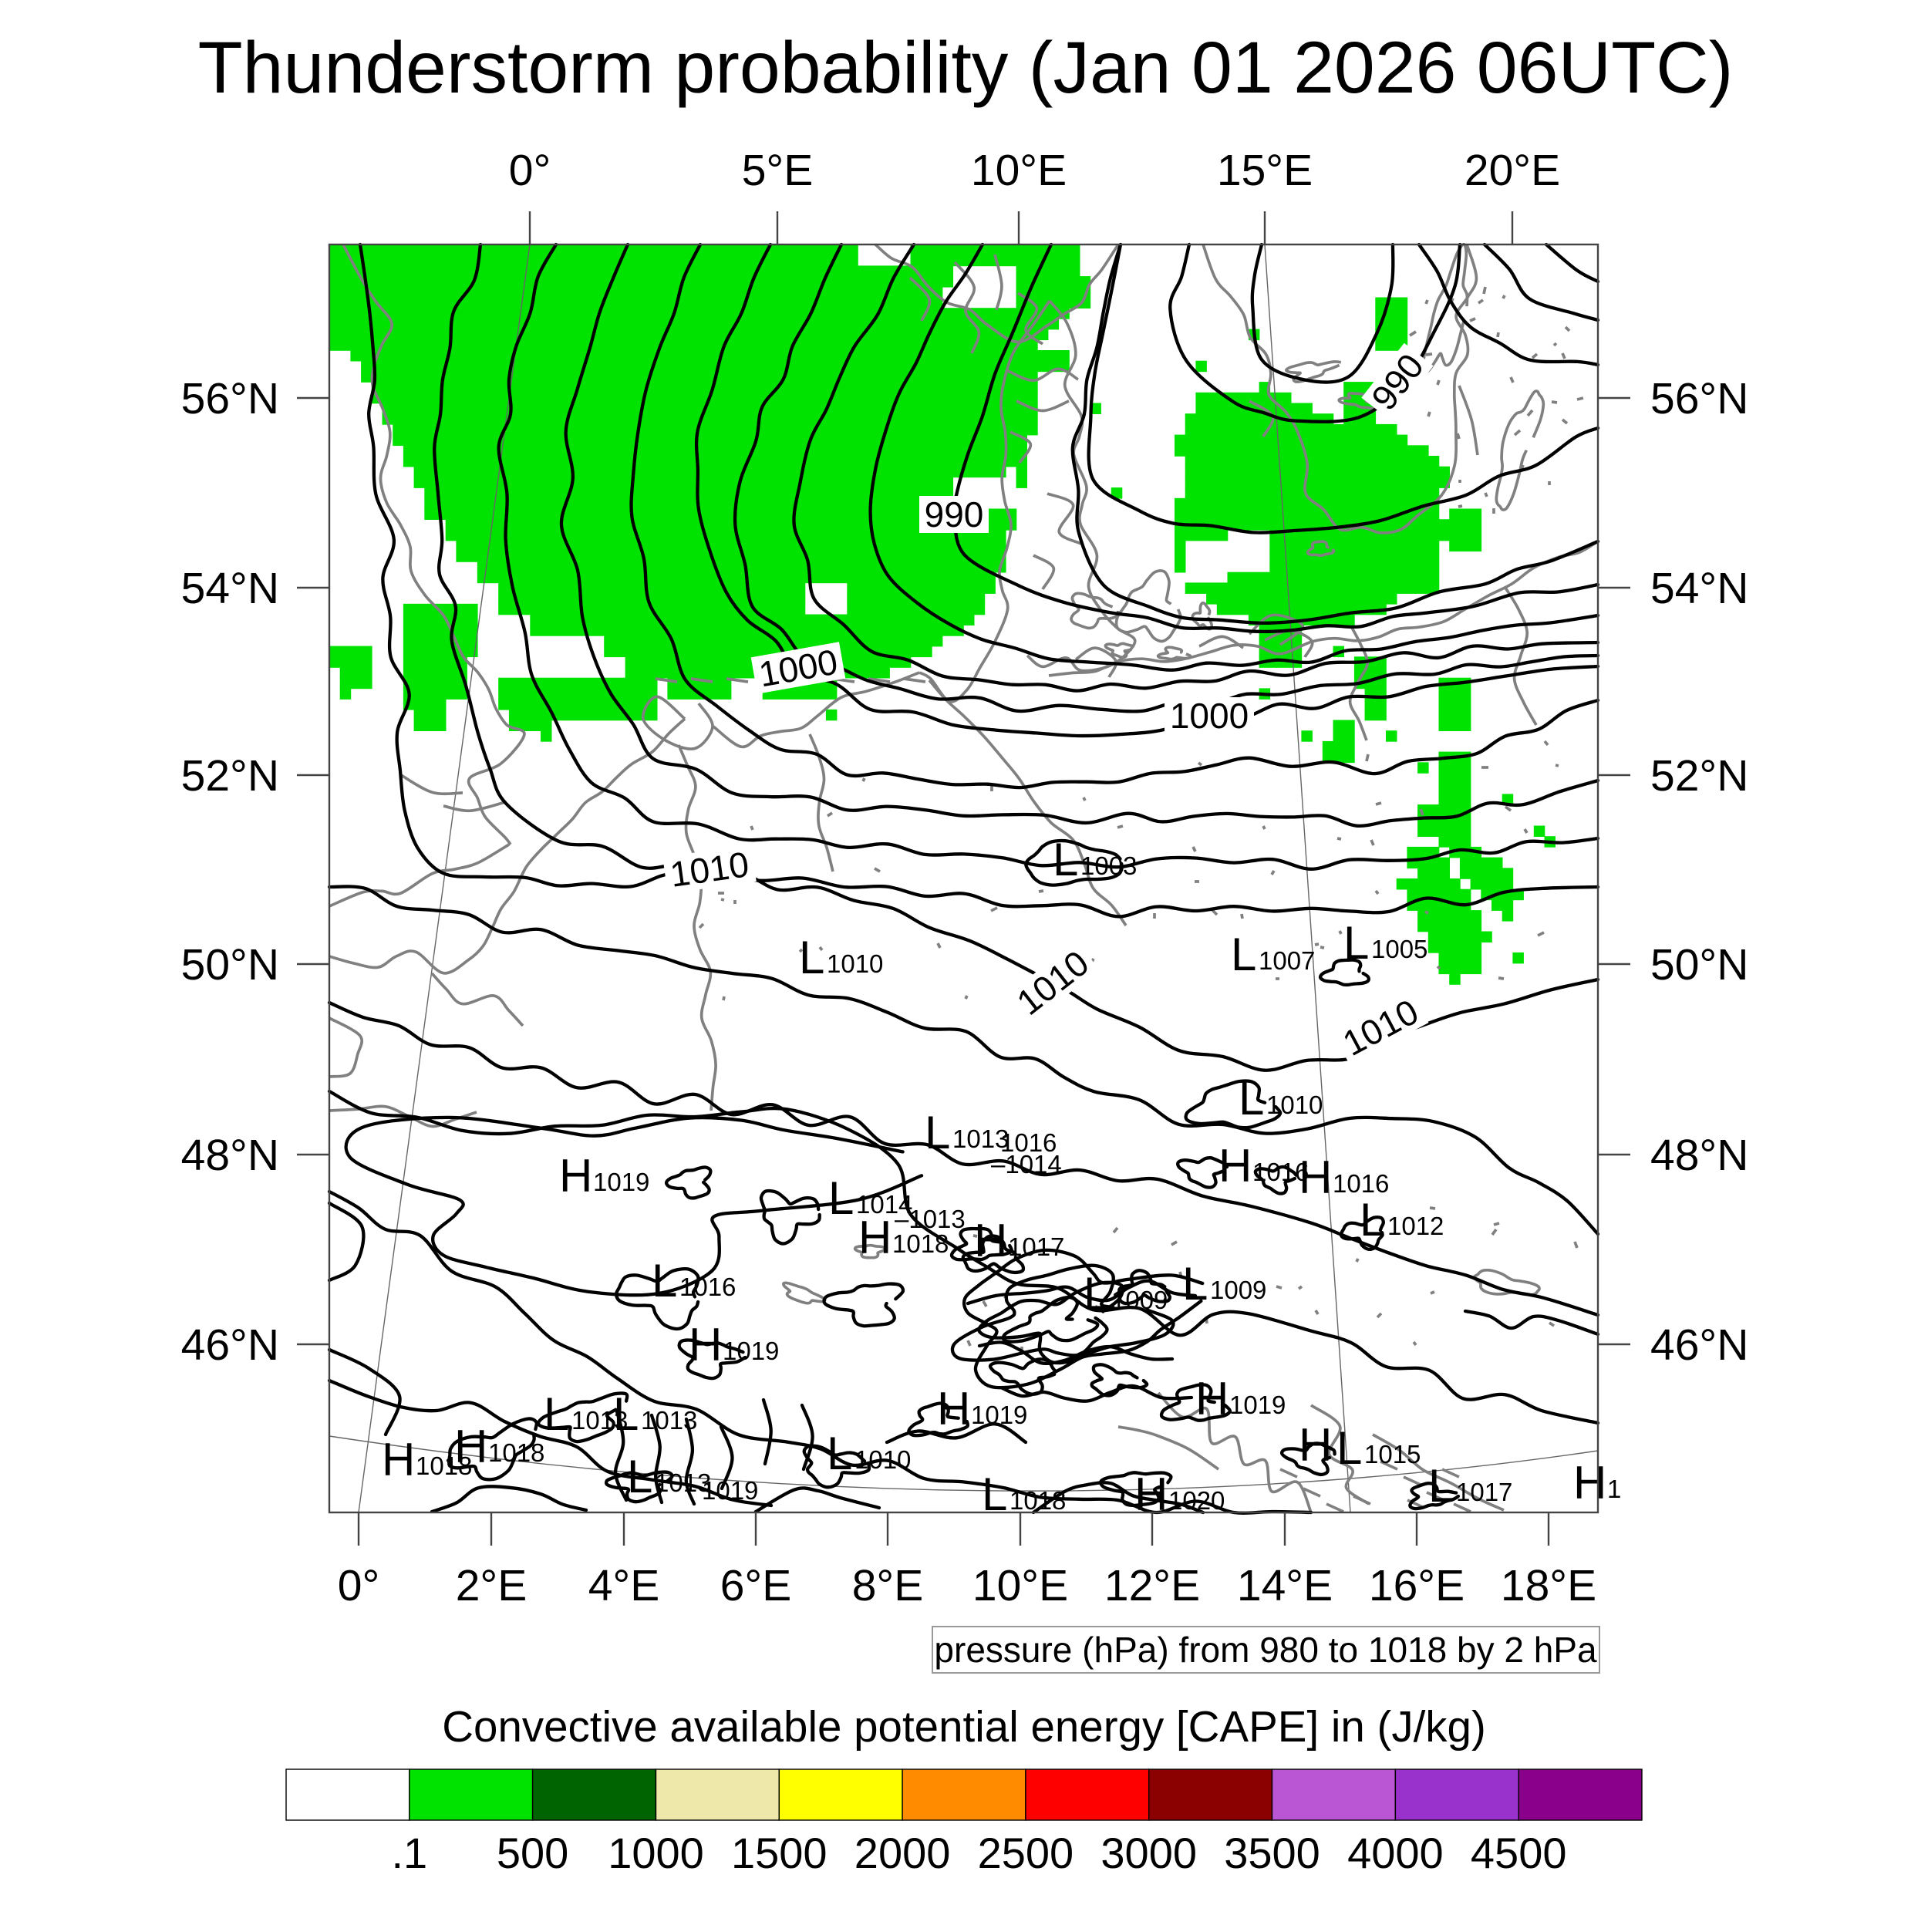  What do you see at coordinates (1152, 1585) in the screenshot?
I see `svg-text: 12°E` at bounding box center [1152, 1585].